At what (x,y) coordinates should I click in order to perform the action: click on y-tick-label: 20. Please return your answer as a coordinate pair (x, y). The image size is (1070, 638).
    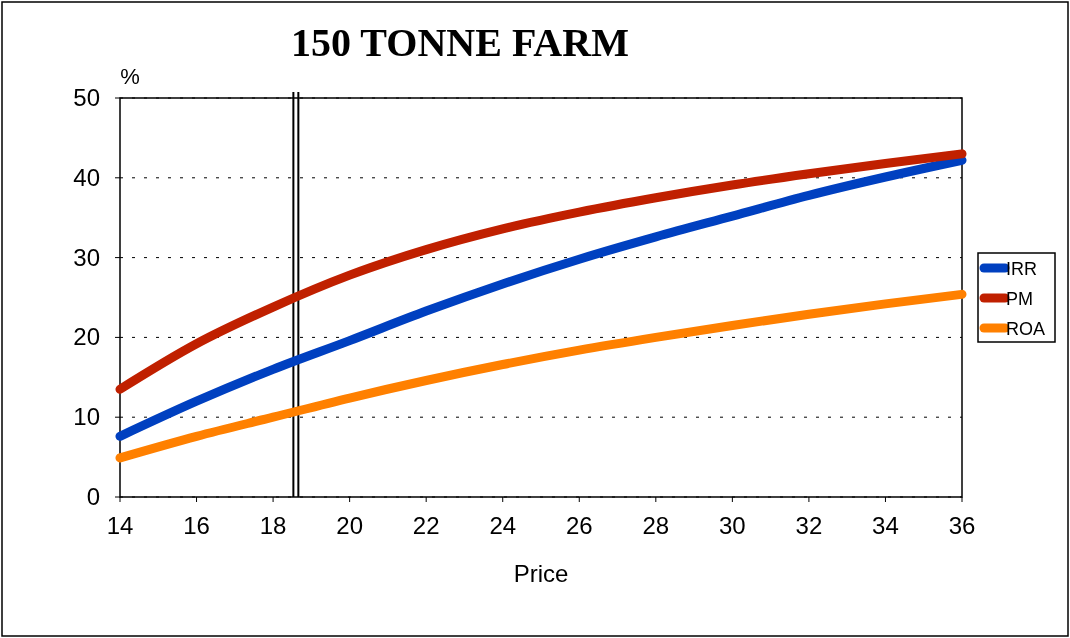
    Looking at the image, I should click on (86, 337).